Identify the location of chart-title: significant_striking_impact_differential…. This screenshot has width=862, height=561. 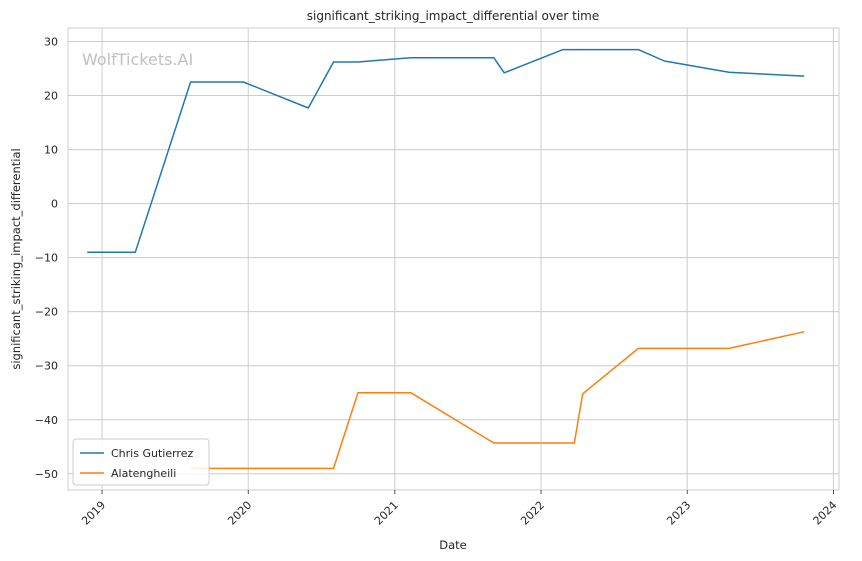
(453, 16).